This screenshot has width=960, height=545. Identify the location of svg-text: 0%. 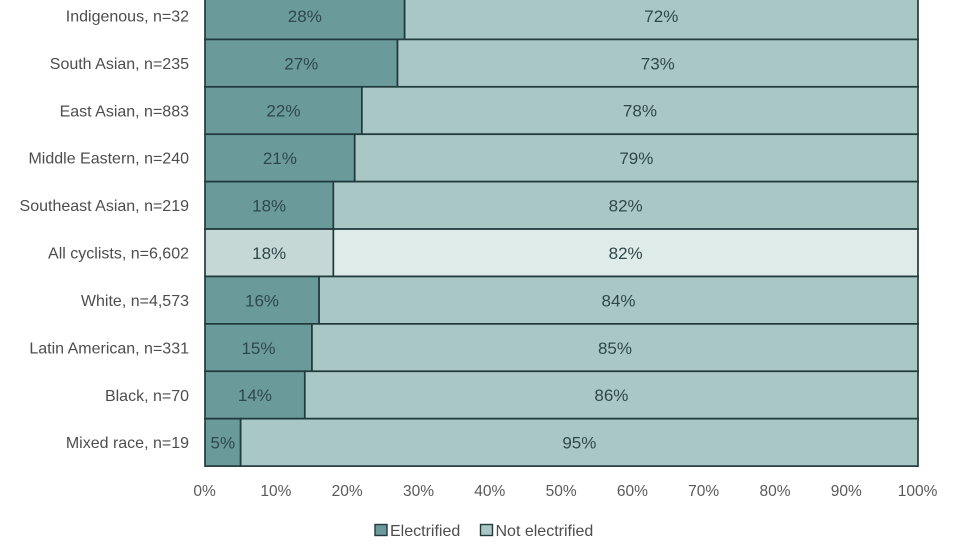
(204, 491).